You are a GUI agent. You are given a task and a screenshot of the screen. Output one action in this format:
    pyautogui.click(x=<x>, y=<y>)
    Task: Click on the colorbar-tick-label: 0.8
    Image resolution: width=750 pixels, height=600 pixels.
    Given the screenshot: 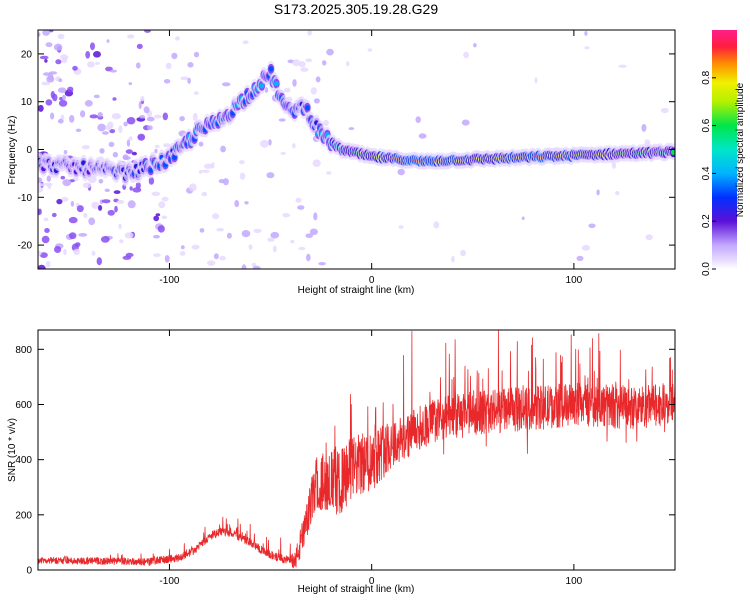 What is the action you would take?
    pyautogui.click(x=706, y=77)
    